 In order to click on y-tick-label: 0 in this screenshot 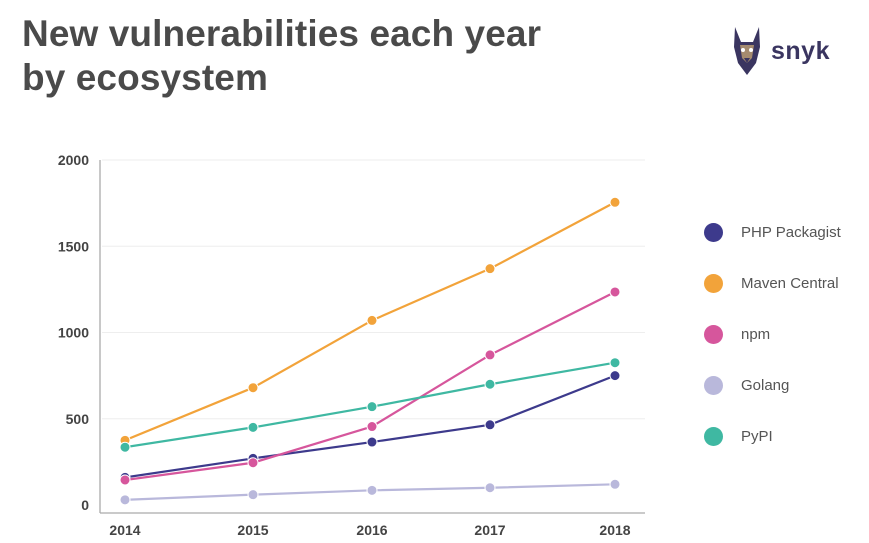, I will do `click(85, 505)`.